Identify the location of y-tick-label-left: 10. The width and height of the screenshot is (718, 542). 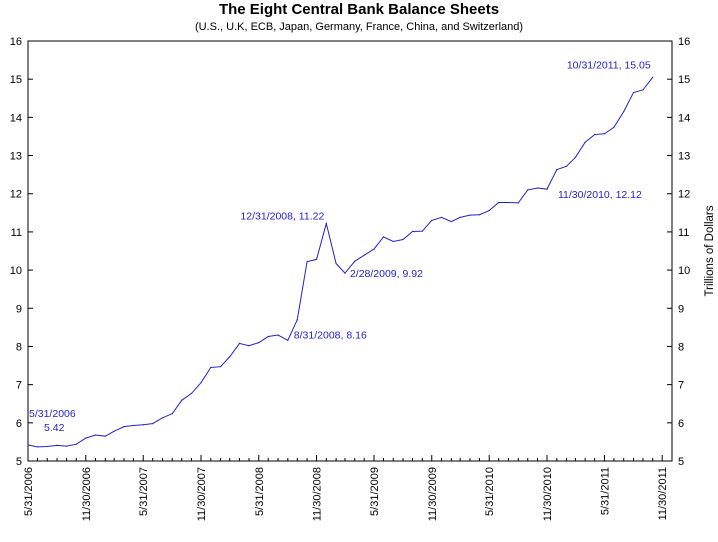
(16, 271).